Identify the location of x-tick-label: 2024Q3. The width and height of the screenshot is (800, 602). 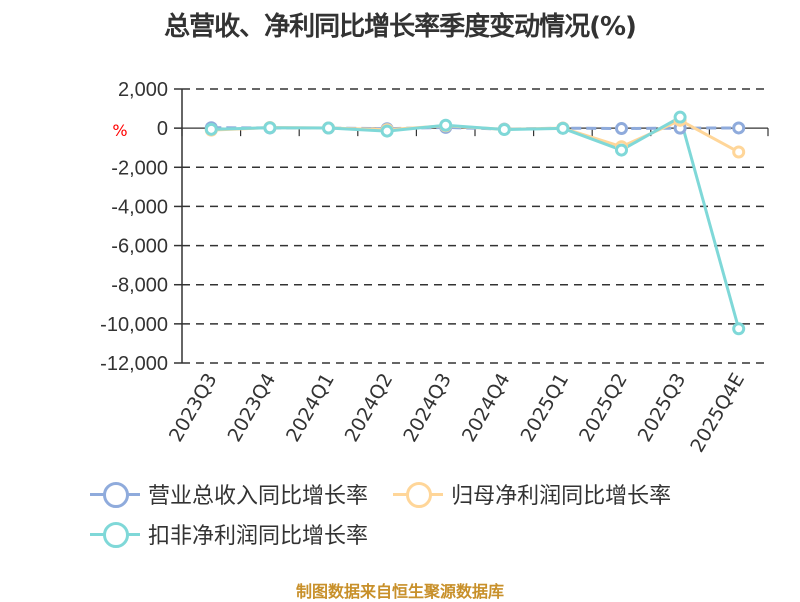
(427, 408).